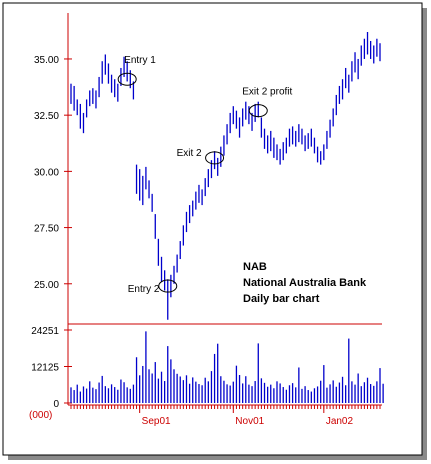  What do you see at coordinates (46, 285) in the screenshot?
I see `price-tick-label: 25.00` at bounding box center [46, 285].